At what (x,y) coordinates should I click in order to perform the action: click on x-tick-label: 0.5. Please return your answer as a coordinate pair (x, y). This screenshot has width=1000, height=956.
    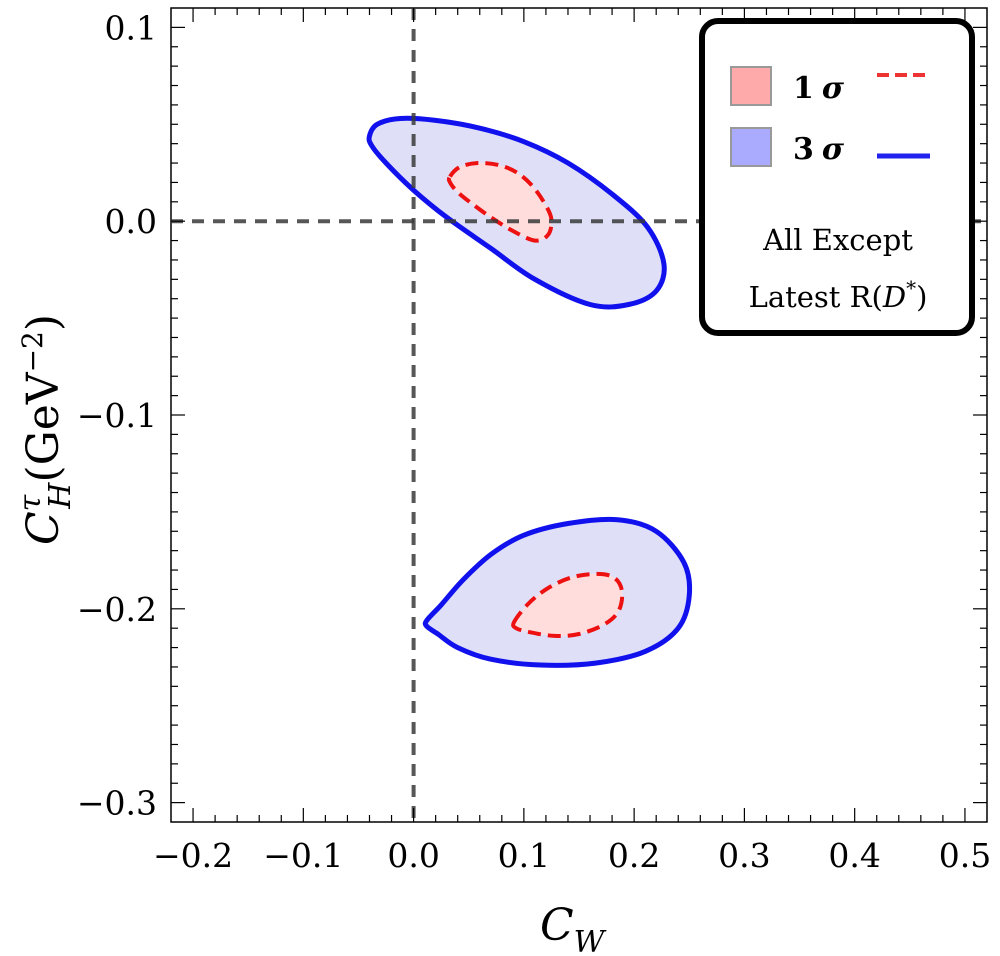
    Looking at the image, I should click on (965, 855).